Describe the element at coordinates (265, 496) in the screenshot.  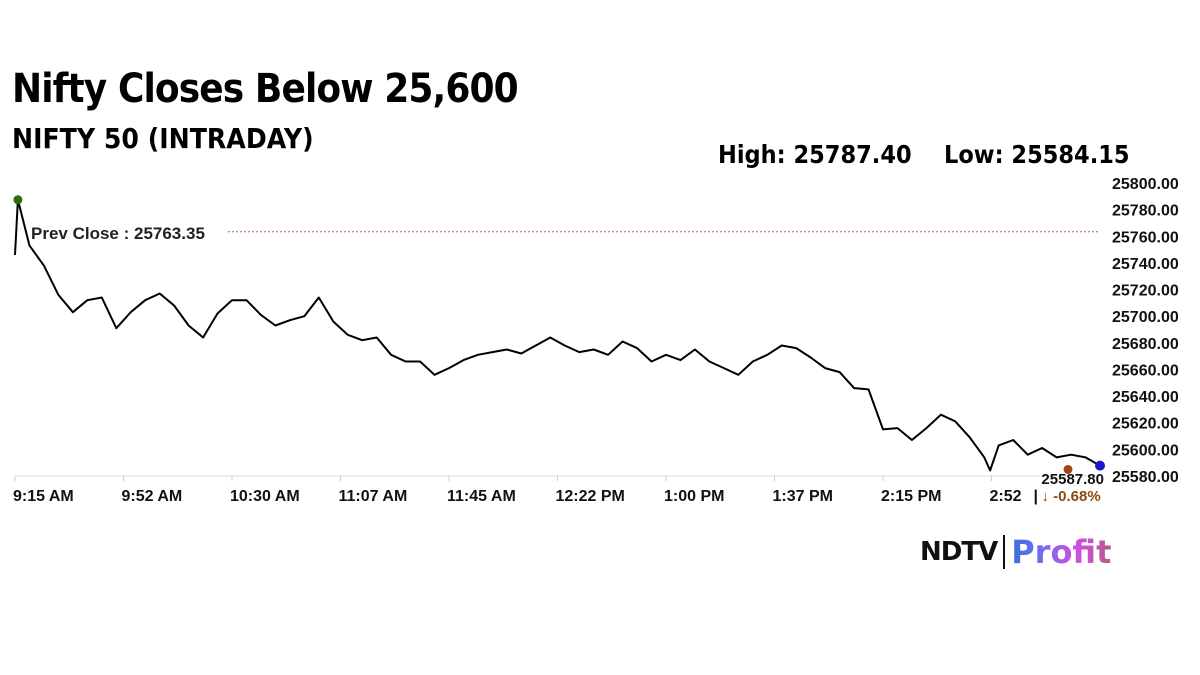
I see `x-tick-label: 10:30 AM` at that location.